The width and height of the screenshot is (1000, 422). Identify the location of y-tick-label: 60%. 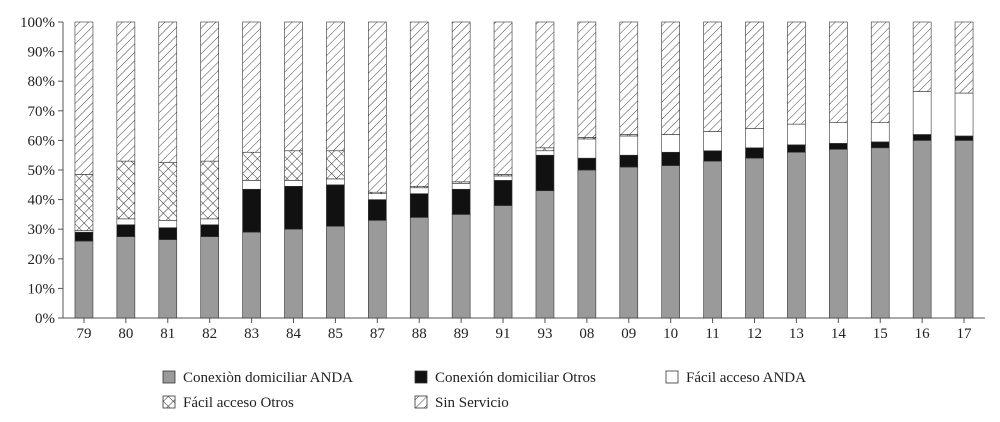
(42, 141).